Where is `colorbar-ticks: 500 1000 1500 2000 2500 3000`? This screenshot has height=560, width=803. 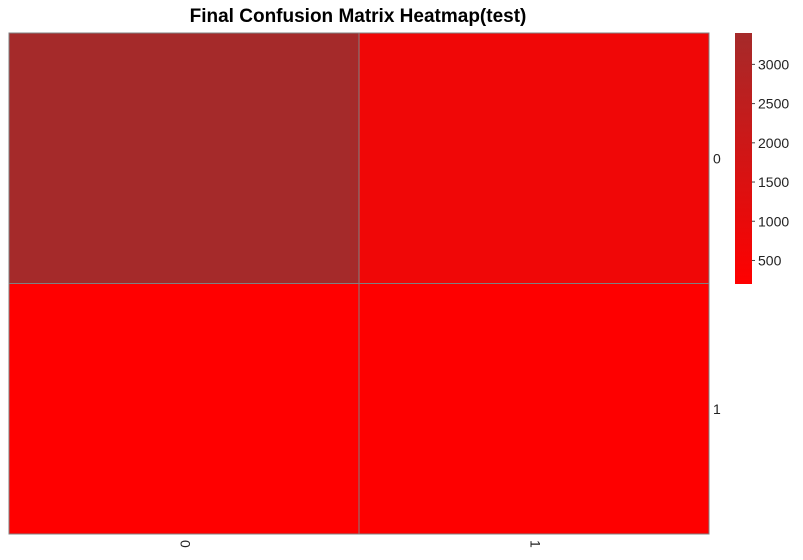 colorbar-ticks: 500 1000 1500 2000 2500 3000 is located at coordinates (770, 162).